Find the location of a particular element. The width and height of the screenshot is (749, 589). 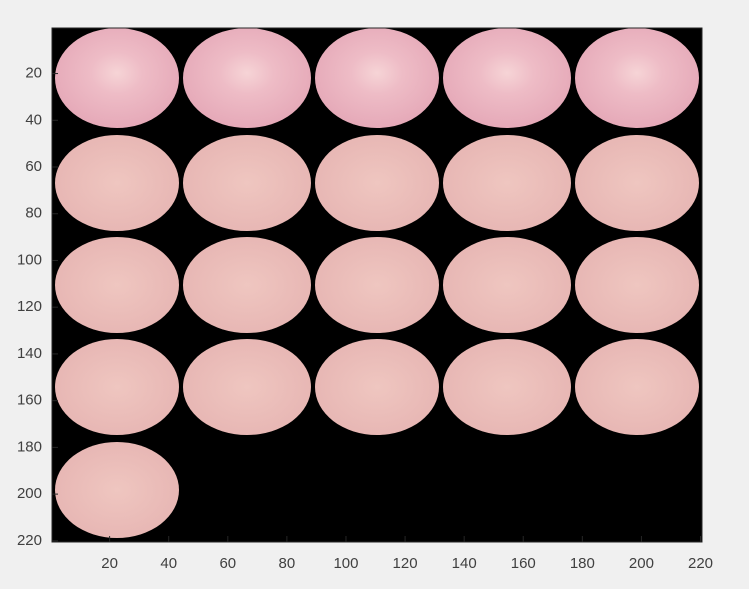

x-tick-label: 160 is located at coordinates (523, 563).